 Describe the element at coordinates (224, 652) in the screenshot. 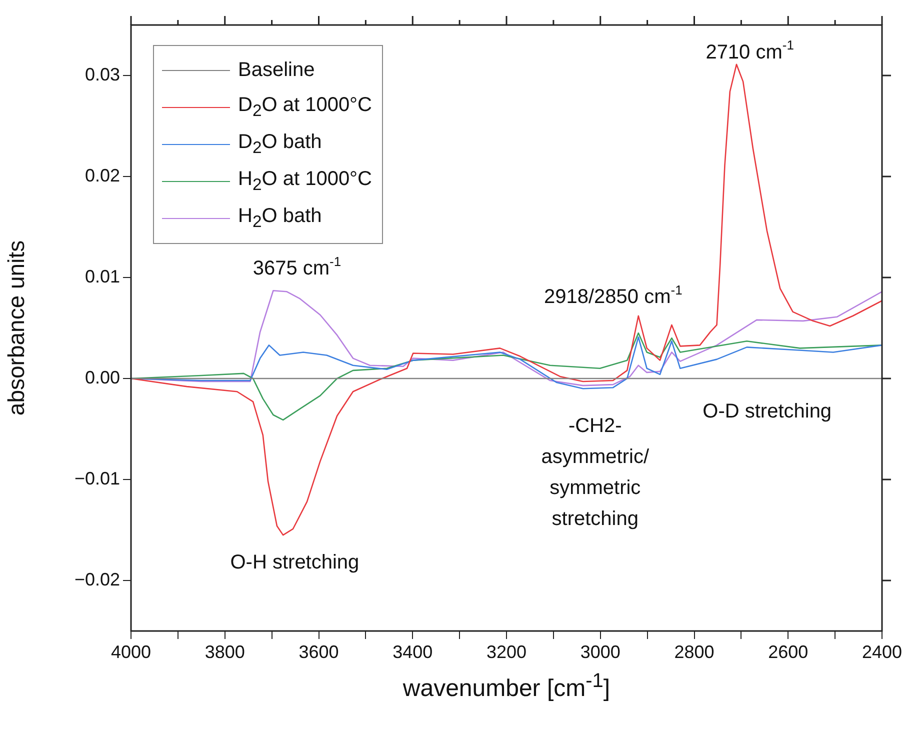

I see `x-tick-label: 3800` at that location.